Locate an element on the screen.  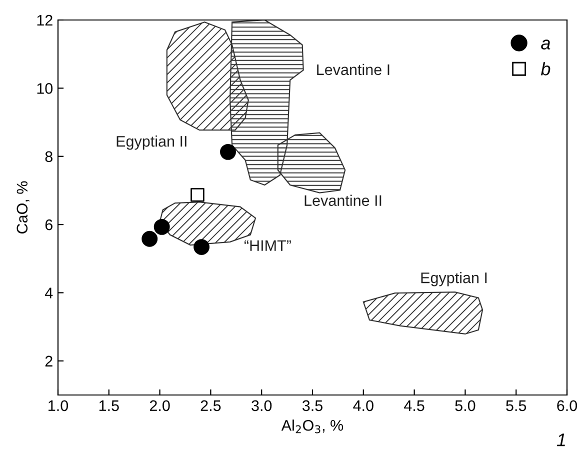
x-tick-label: 6.0 is located at coordinates (567, 406).